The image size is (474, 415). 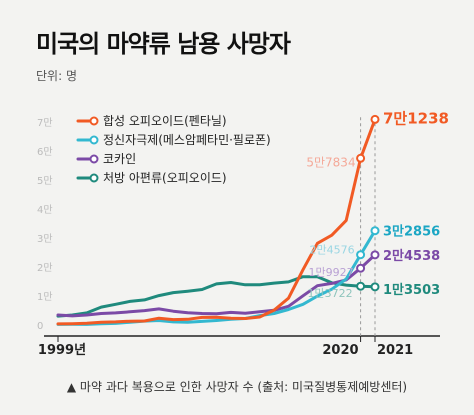 What do you see at coordinates (62, 350) in the screenshot?
I see `x-tick-label: 1999년` at bounding box center [62, 350].